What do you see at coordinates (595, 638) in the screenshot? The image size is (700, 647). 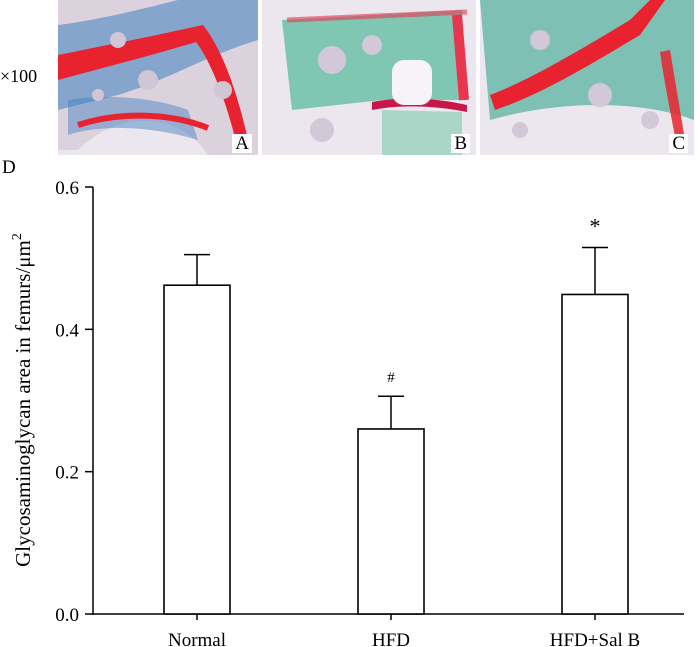 I see `x-tick-label-2: HFD+Sal B` at bounding box center [595, 638].